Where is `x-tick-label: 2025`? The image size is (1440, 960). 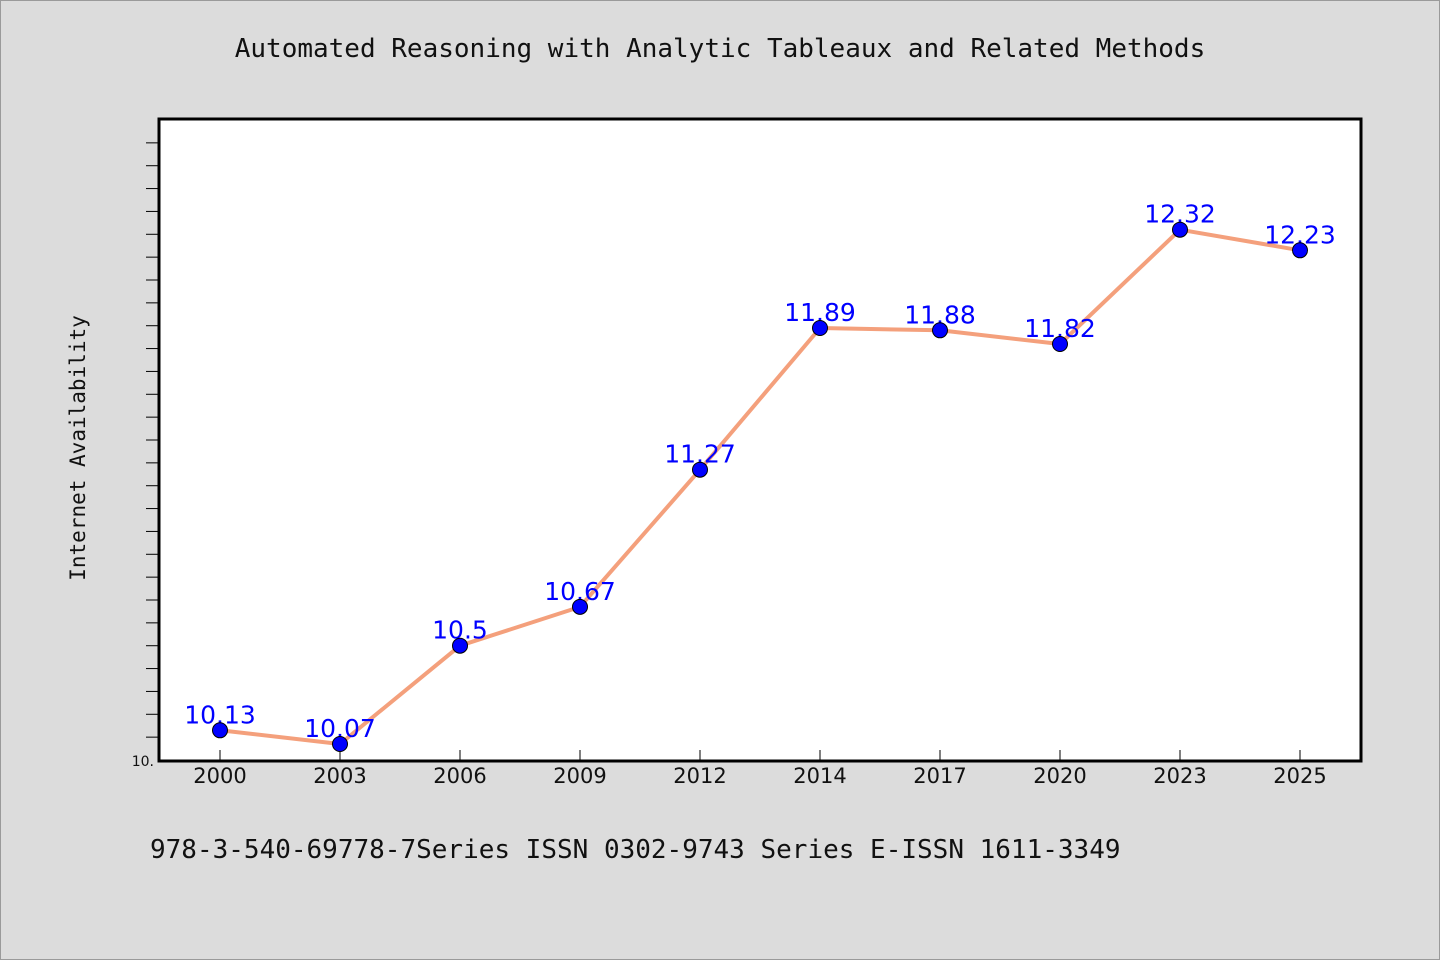 x-tick-label: 2025 is located at coordinates (1299, 776).